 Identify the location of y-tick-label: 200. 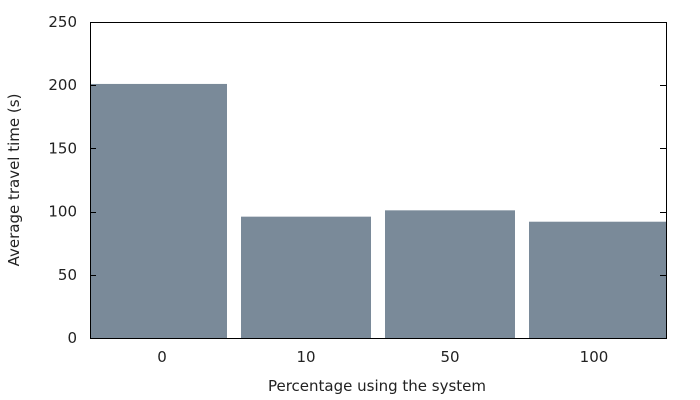
(62, 85).